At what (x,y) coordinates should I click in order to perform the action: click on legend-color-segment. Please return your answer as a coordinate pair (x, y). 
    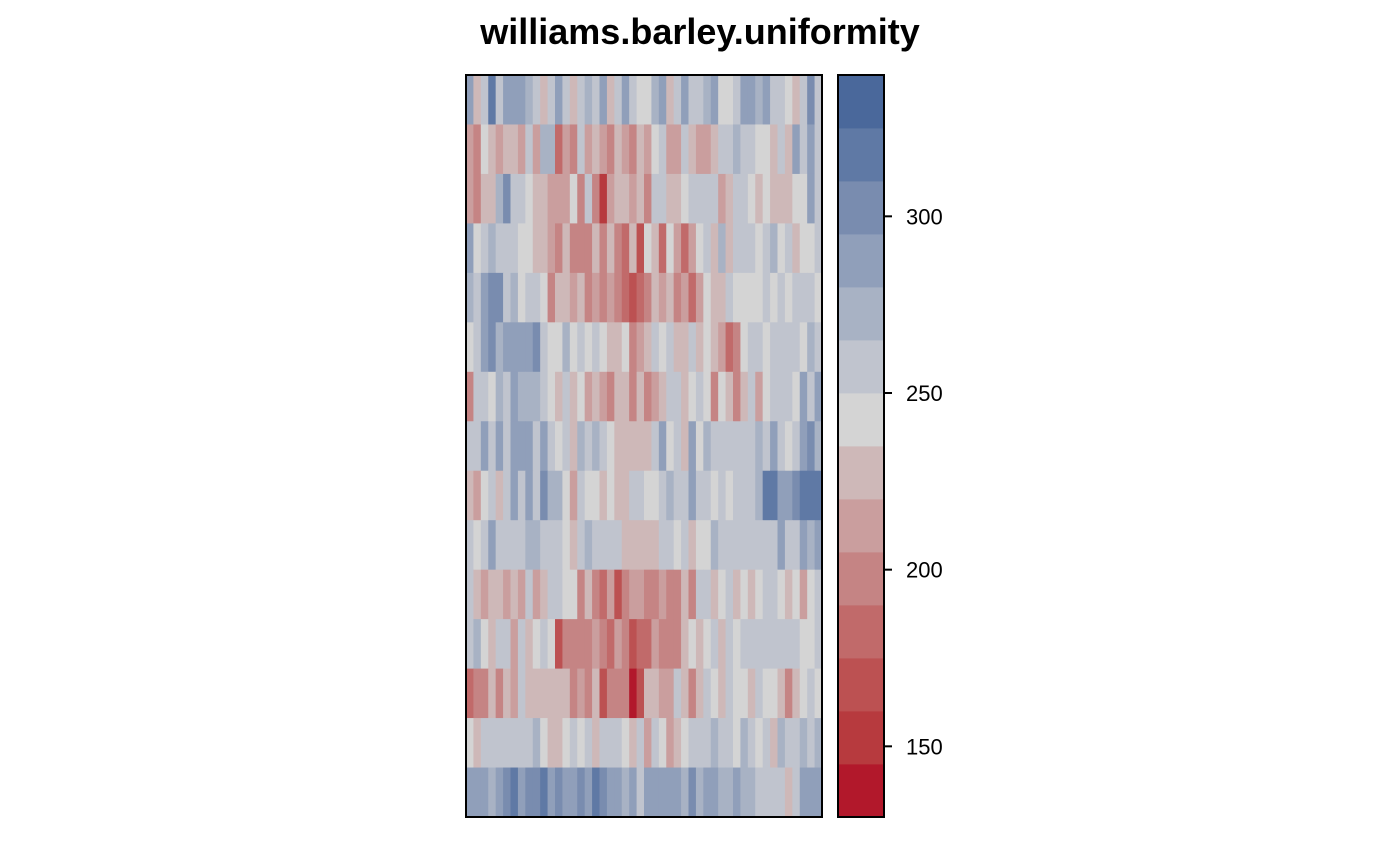
    Looking at the image, I should click on (861, 155).